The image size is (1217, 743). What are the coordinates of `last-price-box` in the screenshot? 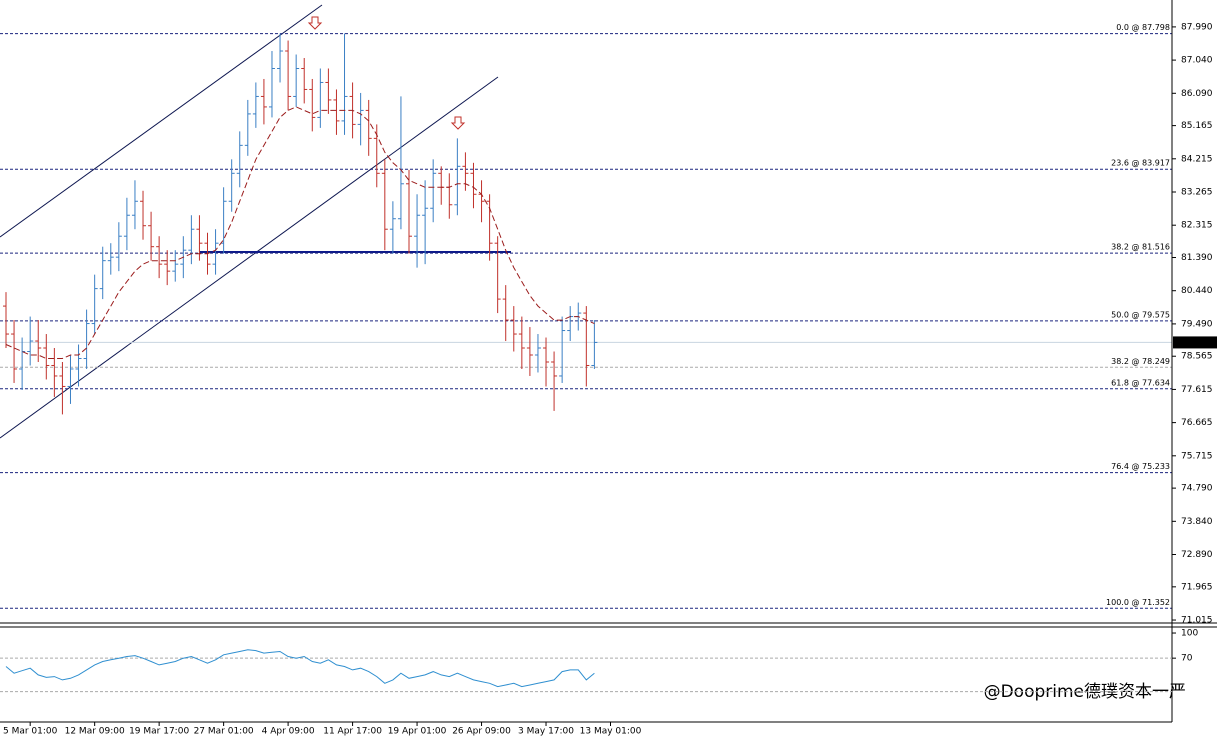 It's located at (1195, 342).